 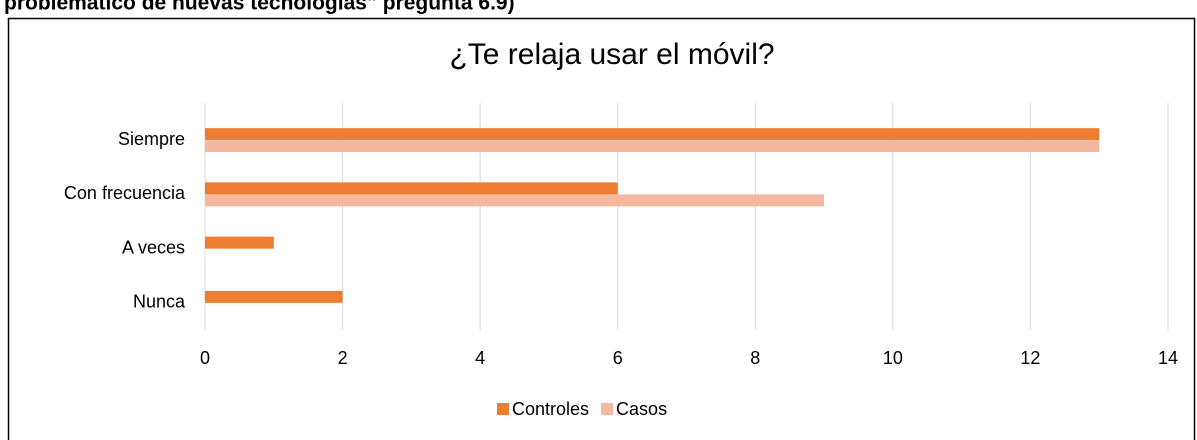 What do you see at coordinates (550, 409) in the screenshot?
I see `legend-label: Controles` at bounding box center [550, 409].